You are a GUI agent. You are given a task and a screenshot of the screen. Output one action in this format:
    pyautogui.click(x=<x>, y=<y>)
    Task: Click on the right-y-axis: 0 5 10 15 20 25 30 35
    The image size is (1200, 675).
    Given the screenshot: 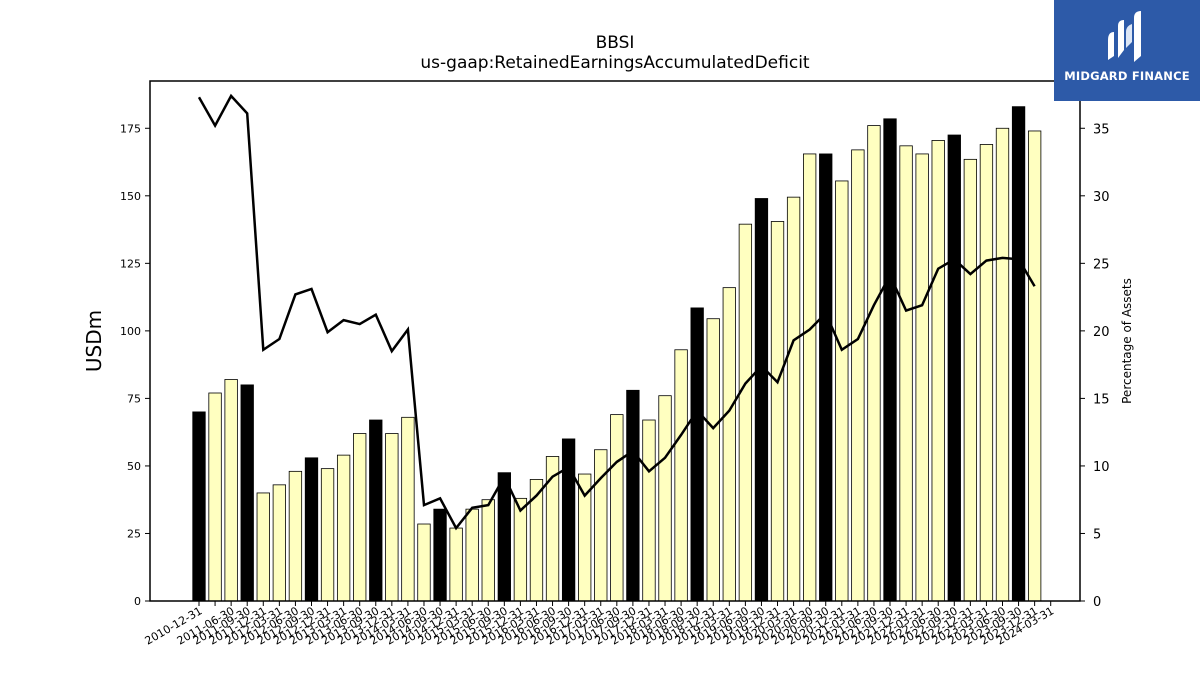 What is the action you would take?
    pyautogui.click(x=1095, y=366)
    